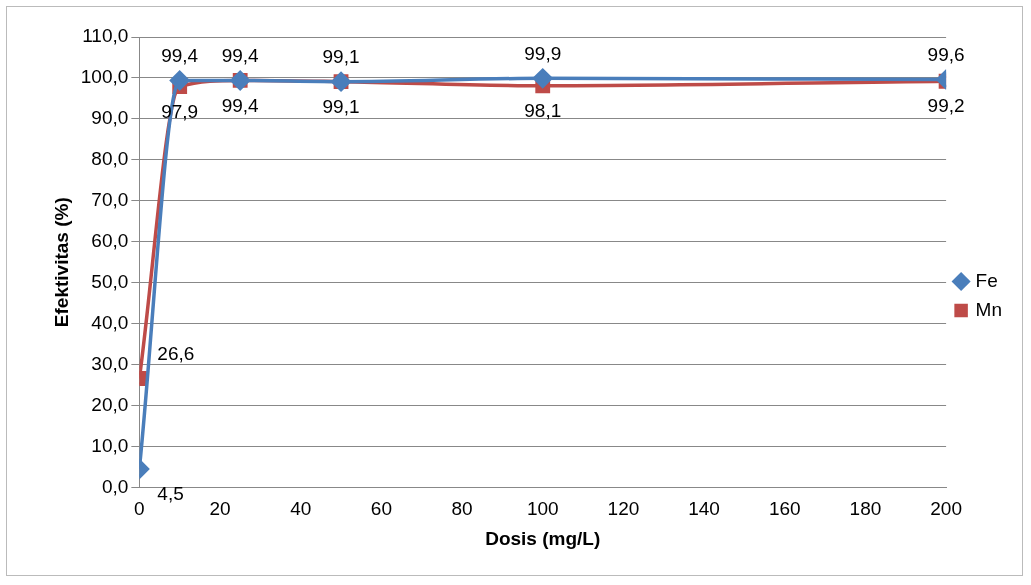 Image resolution: width=1031 pixels, height=585 pixels. Describe the element at coordinates (110, 322) in the screenshot. I see `y-tick-label: 40,0` at that location.